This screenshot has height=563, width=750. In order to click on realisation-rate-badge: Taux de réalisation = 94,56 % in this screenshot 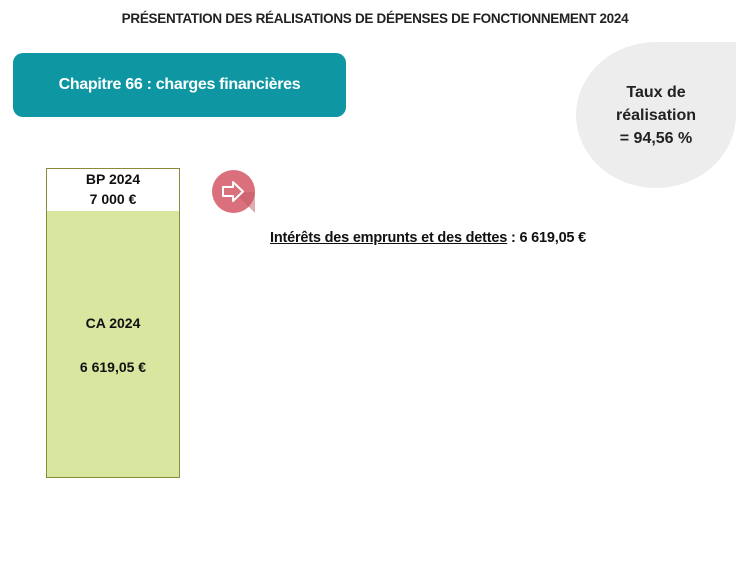, I will do `click(656, 115)`.